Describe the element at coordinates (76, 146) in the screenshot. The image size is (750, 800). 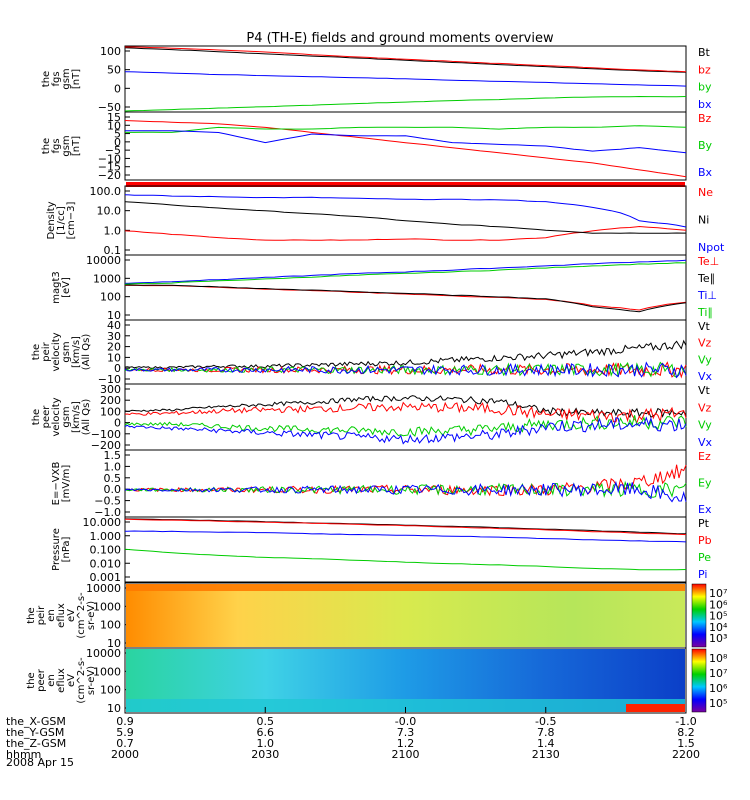
I see `ylabel-line: [nT]` at that location.